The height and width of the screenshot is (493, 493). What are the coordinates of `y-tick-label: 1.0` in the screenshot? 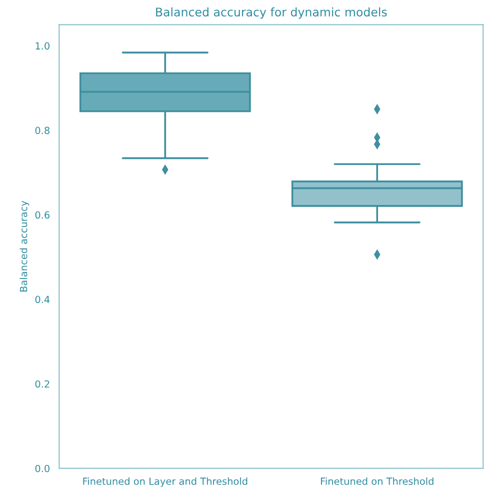 It's located at (43, 46).